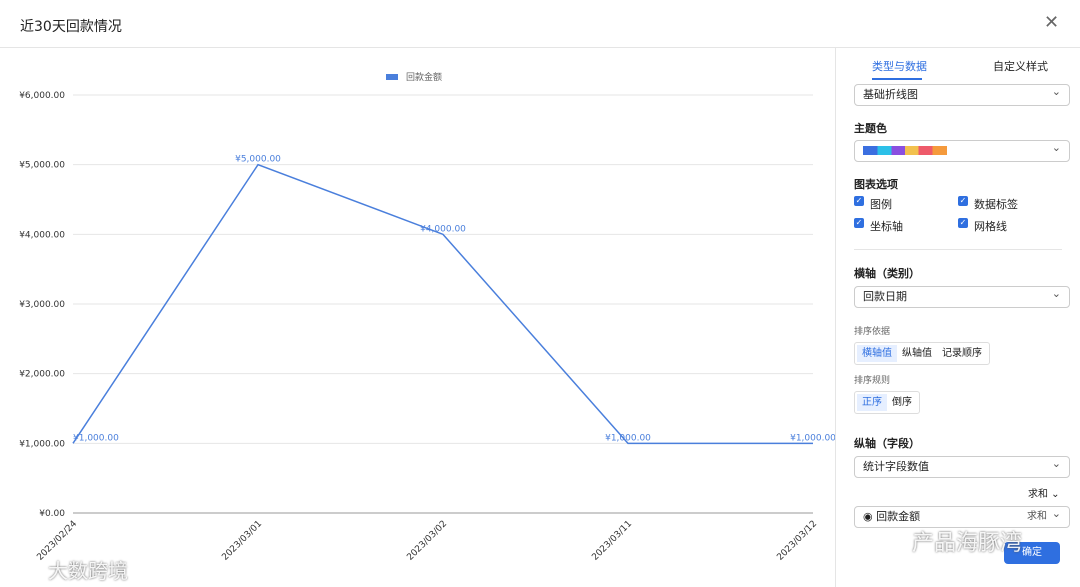 This screenshot has height=587, width=1080. What do you see at coordinates (887, 273) in the screenshot?
I see `section-label: 横轴（类别）` at bounding box center [887, 273].